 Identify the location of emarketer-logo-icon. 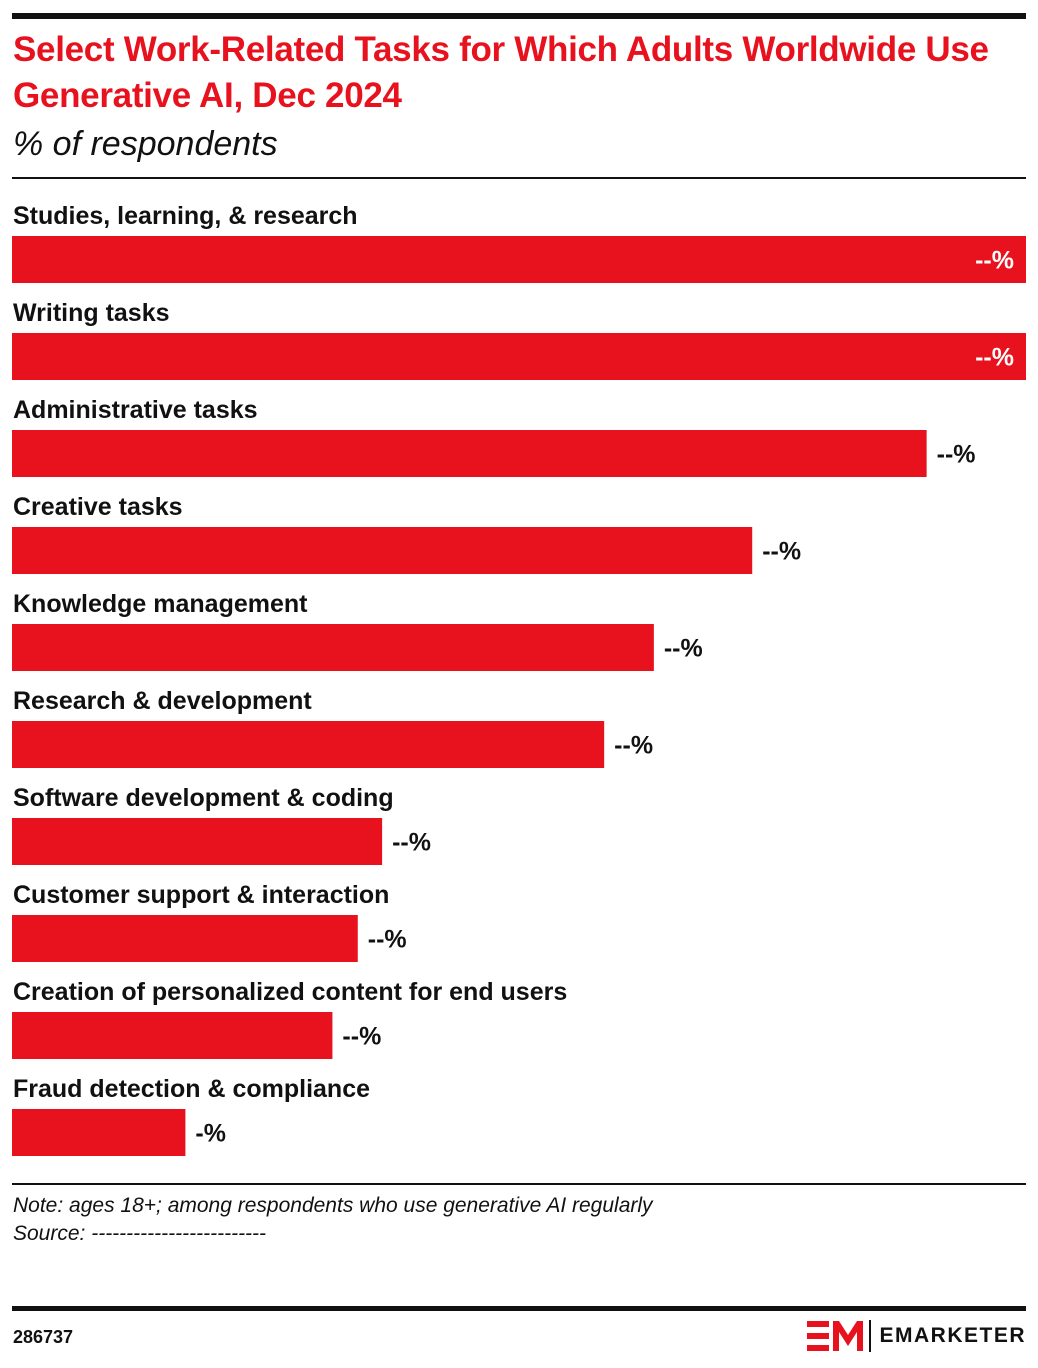
(835, 1336).